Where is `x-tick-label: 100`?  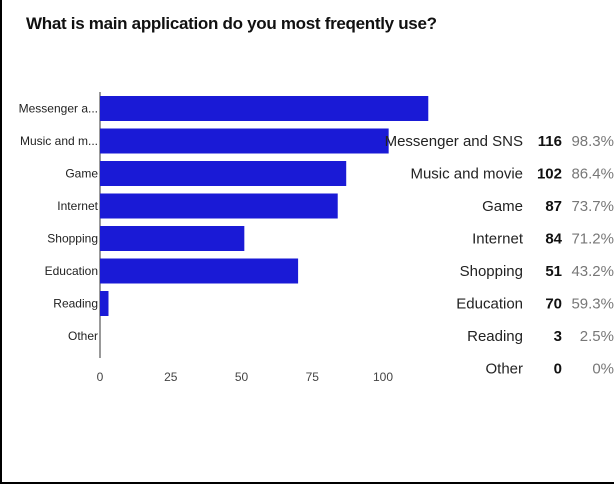
x-tick-label: 100 is located at coordinates (383, 377).